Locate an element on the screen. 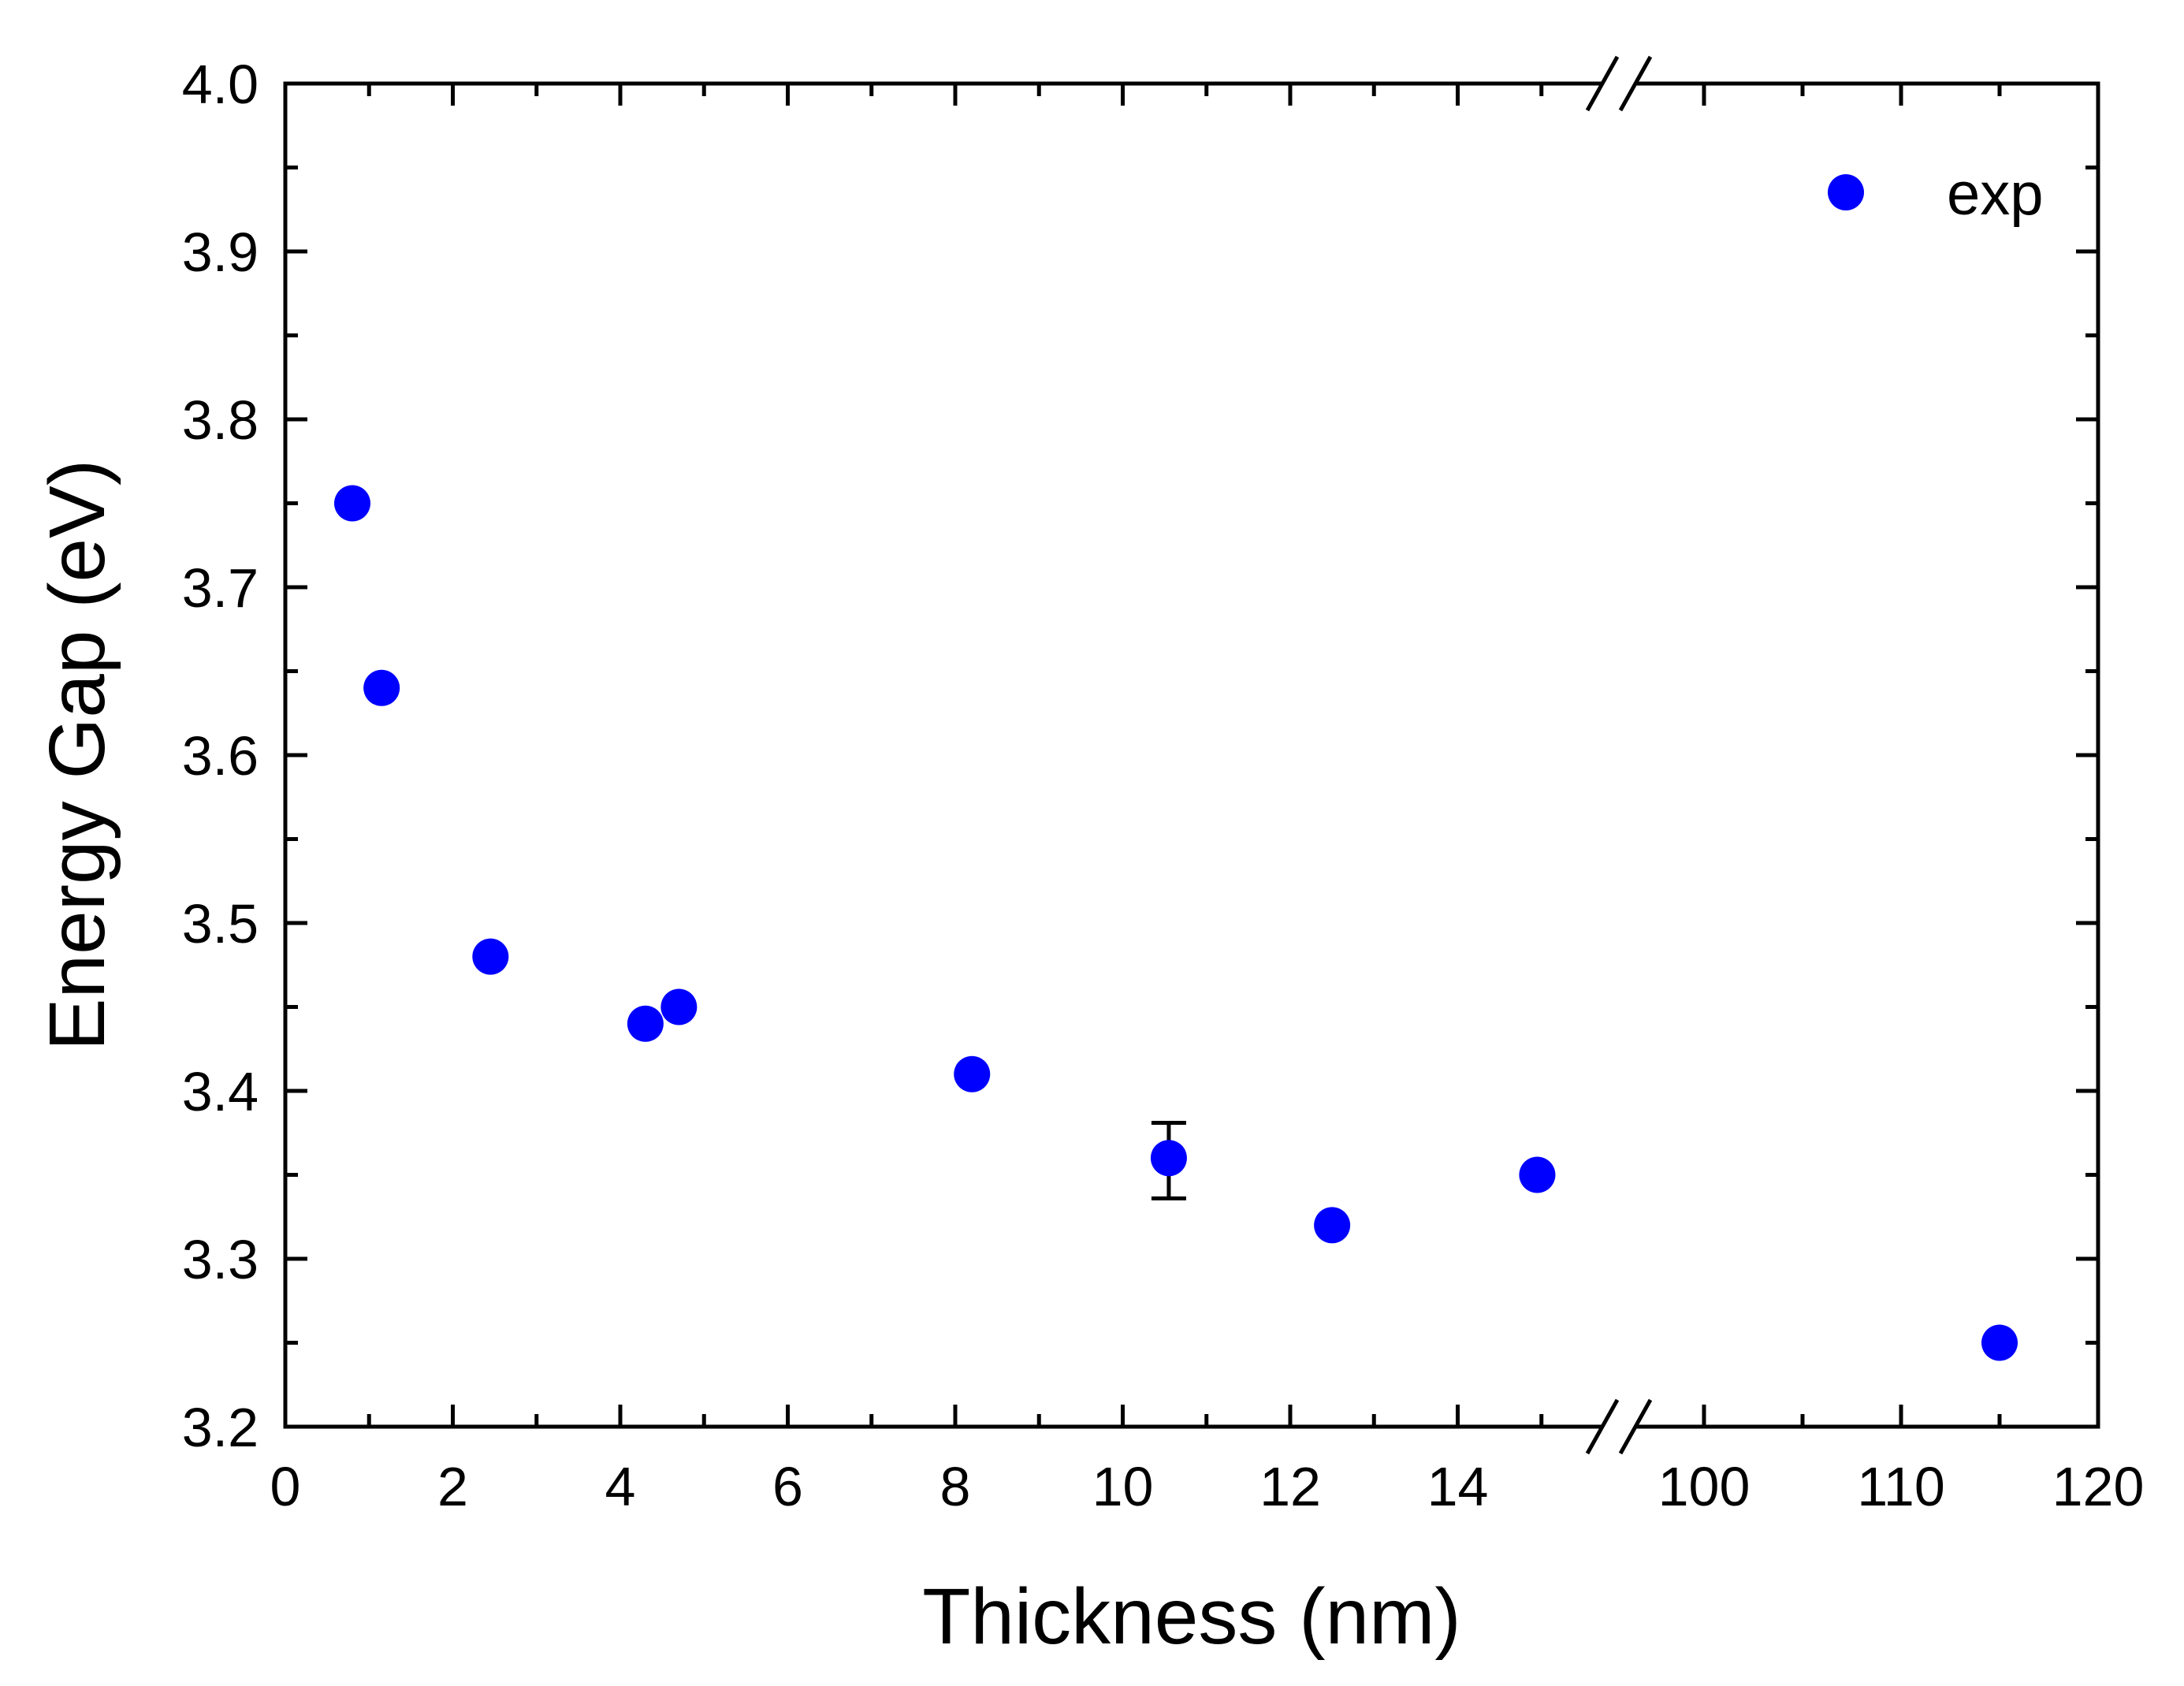  x-axis-title: Thickness (nm) is located at coordinates (1191, 1616).